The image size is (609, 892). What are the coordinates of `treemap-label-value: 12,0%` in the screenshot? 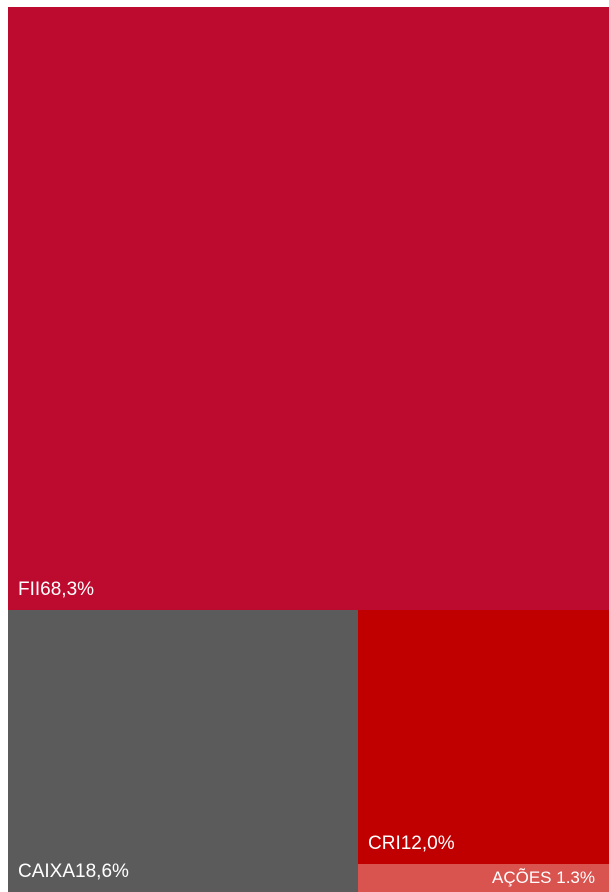 It's located at (427, 843).